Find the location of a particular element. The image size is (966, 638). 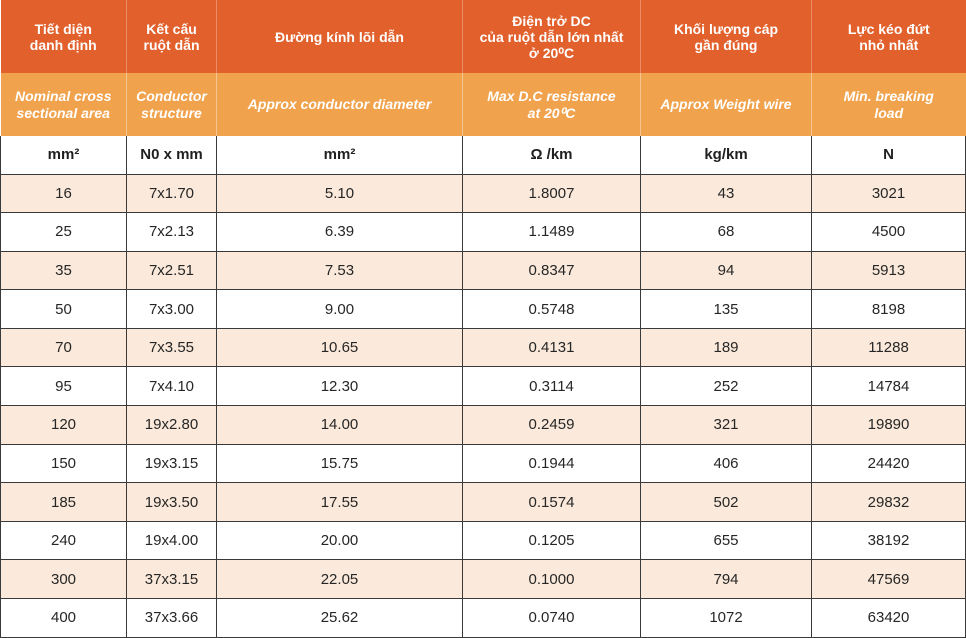

cell-conductor-structure: 19x3.50 is located at coordinates (171, 502).